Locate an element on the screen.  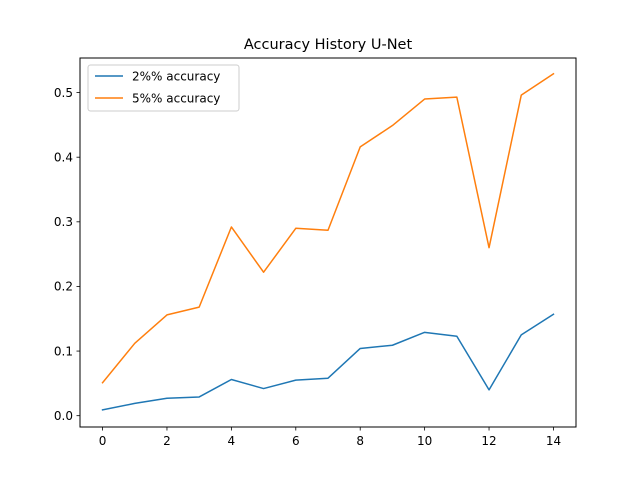
chart-title: Accuracy History U-Net is located at coordinates (328, 45).